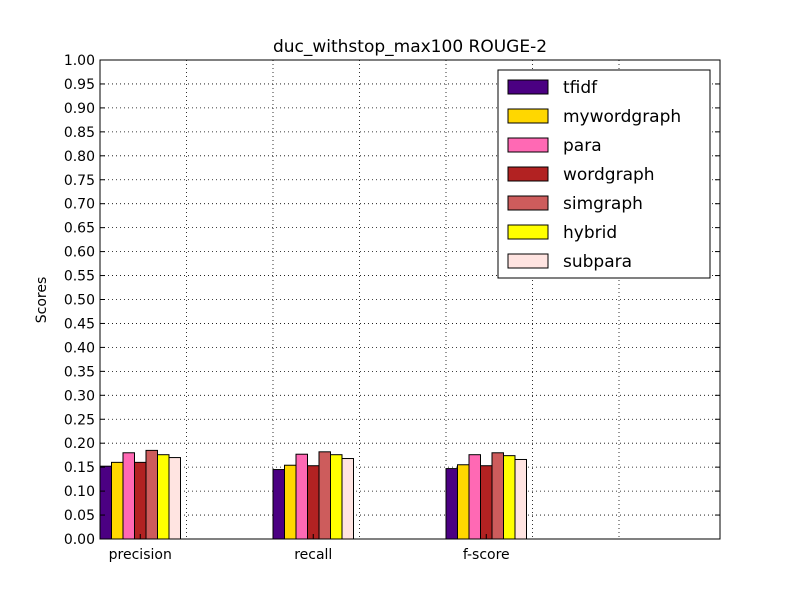  Describe the element at coordinates (324, 495) in the screenshot. I see `bar-simgraph-recall` at that location.